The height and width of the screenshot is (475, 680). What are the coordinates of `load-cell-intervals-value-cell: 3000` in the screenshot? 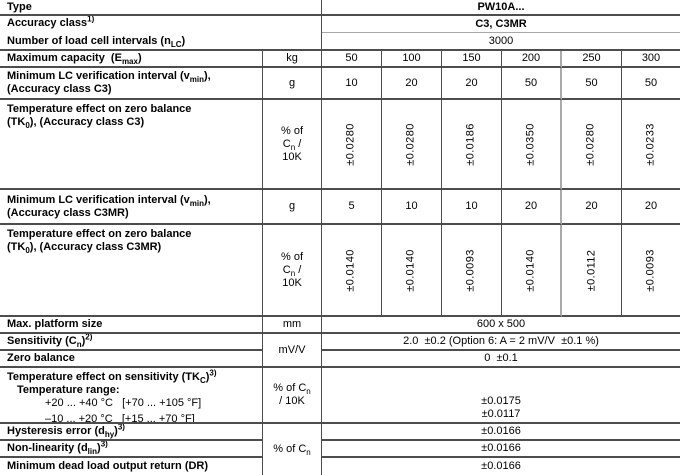 It's located at (501, 42).